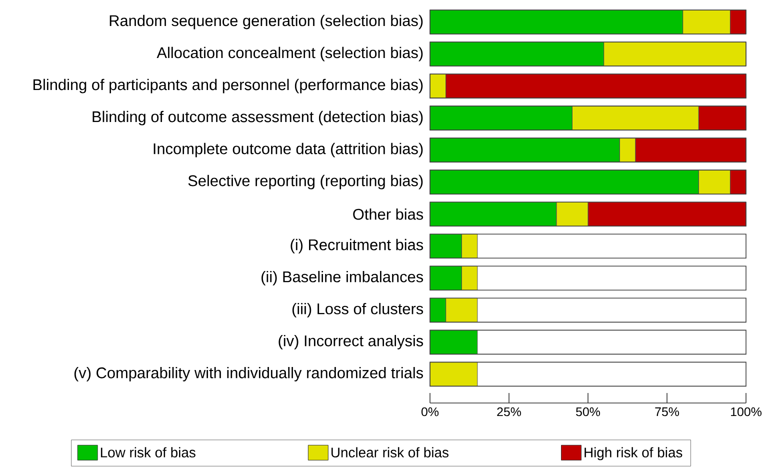 The height and width of the screenshot is (471, 762). I want to click on x-tick-label: 25%, so click(509, 411).